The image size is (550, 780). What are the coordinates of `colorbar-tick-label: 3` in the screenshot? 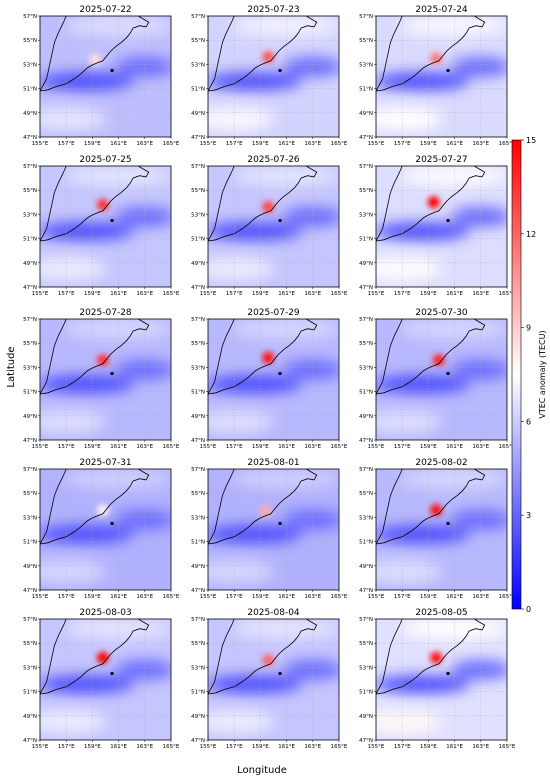 It's located at (528, 515).